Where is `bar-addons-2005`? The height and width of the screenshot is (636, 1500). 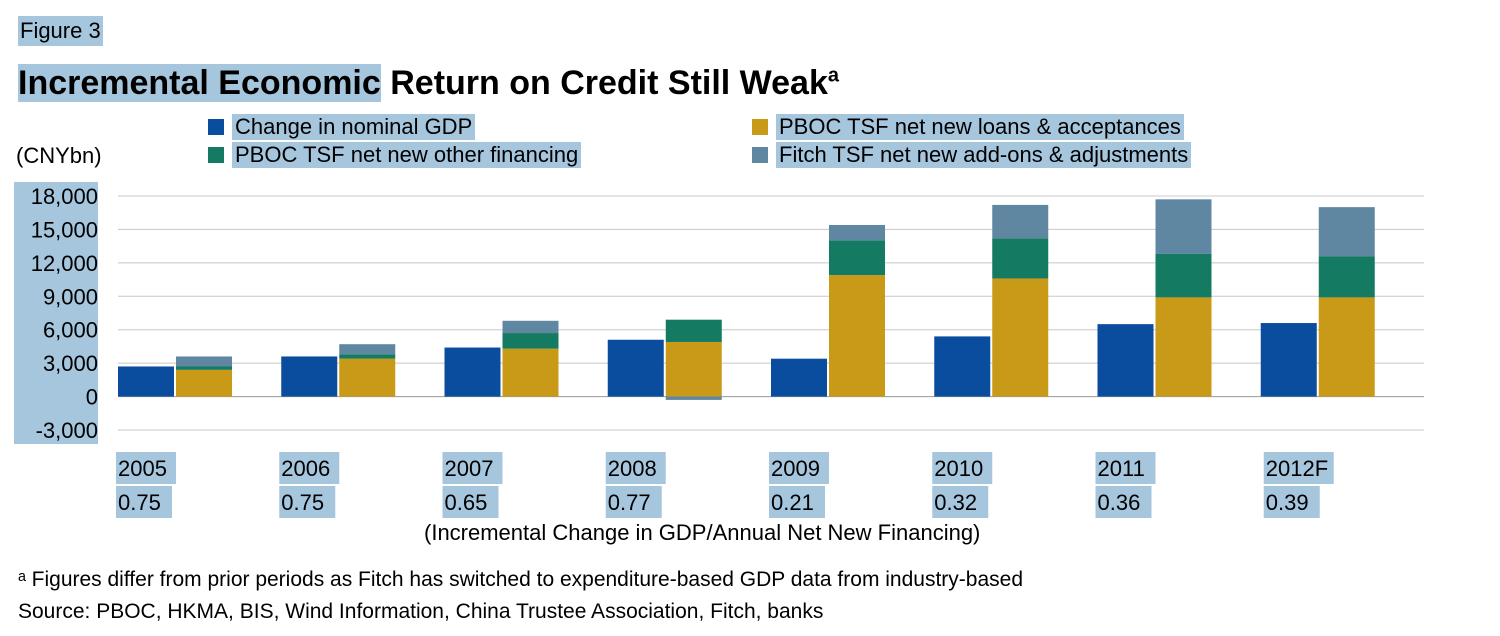 bar-addons-2005 is located at coordinates (204, 361).